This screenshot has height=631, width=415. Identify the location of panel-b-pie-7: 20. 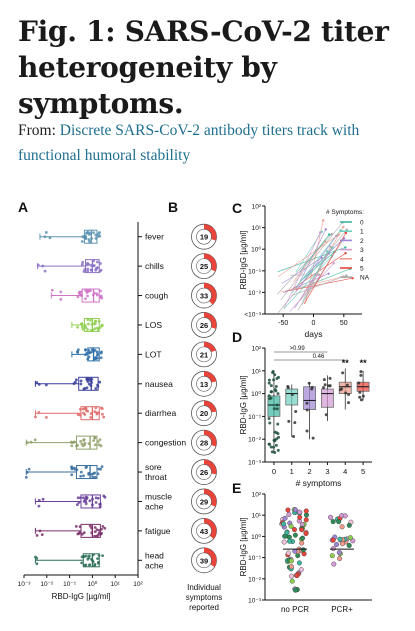
(204, 413).